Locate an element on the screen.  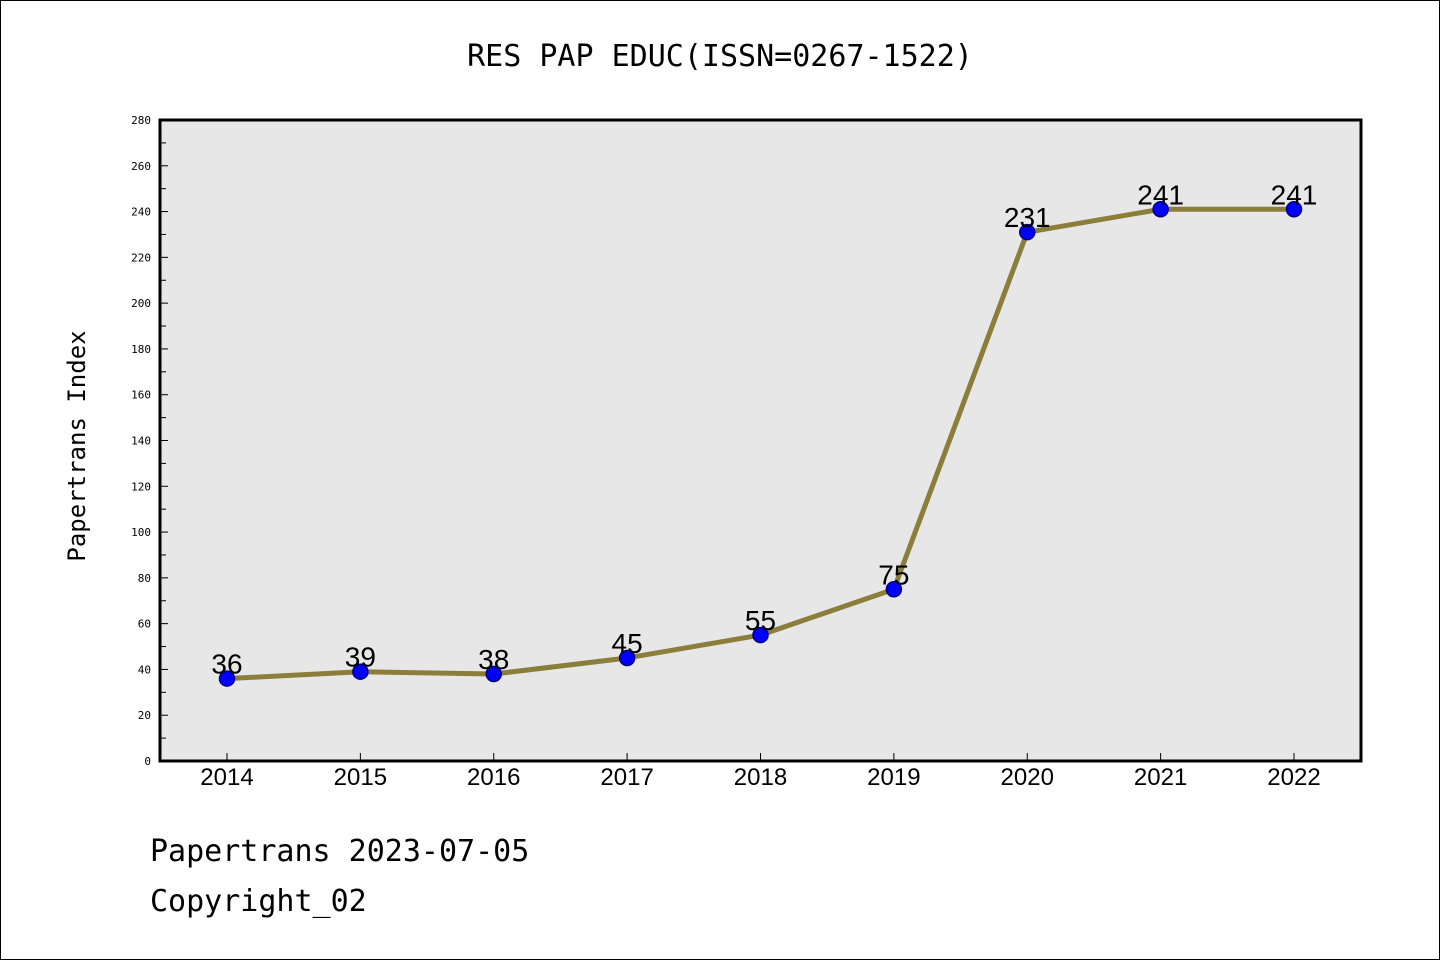
y-tick-label: 220 is located at coordinates (141, 257).